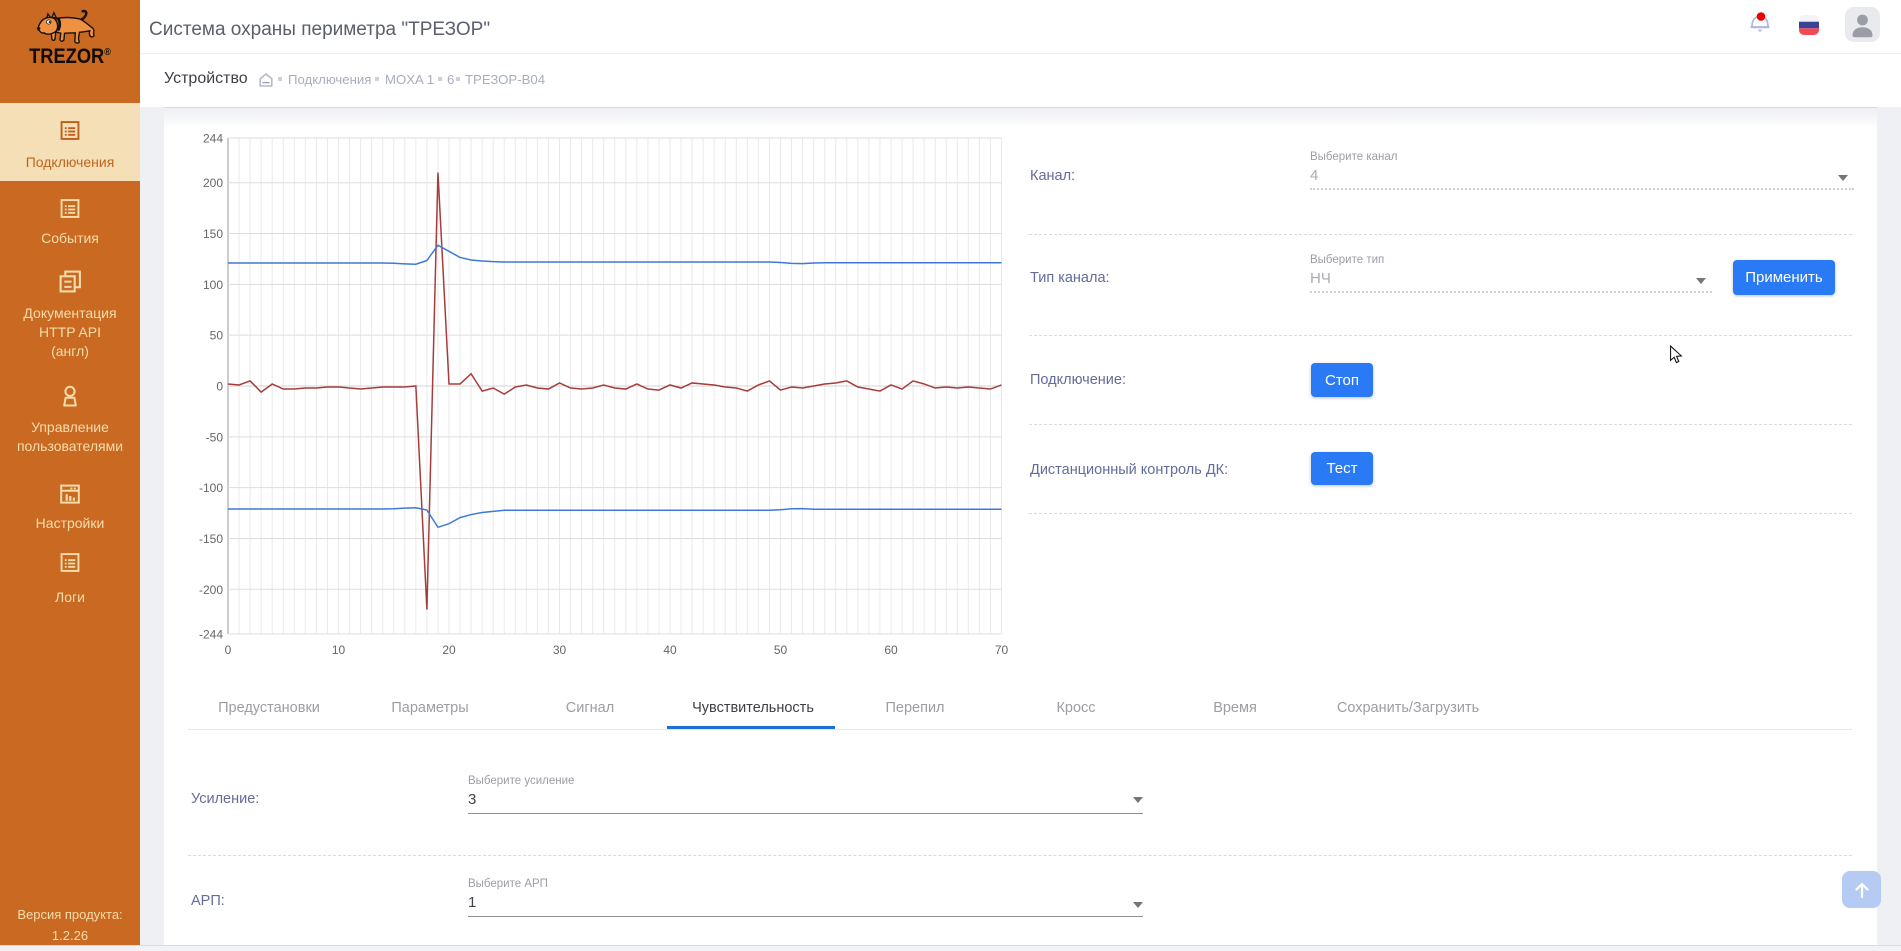 This screenshot has height=951, width=1901. Describe the element at coordinates (449, 650) in the screenshot. I see `svg-text: 20` at that location.